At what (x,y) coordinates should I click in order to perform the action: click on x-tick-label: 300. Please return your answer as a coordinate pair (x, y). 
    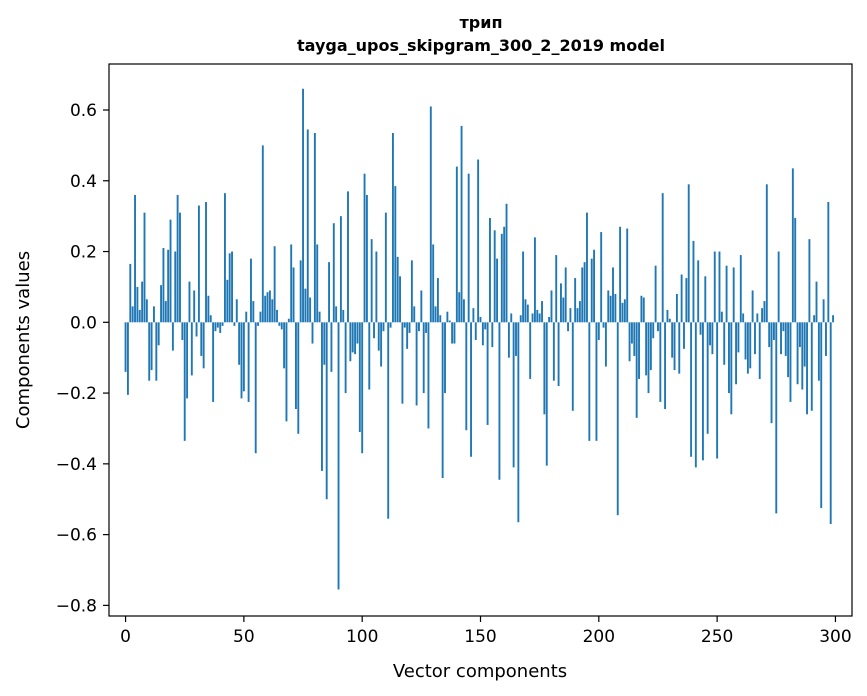
    Looking at the image, I should click on (835, 637).